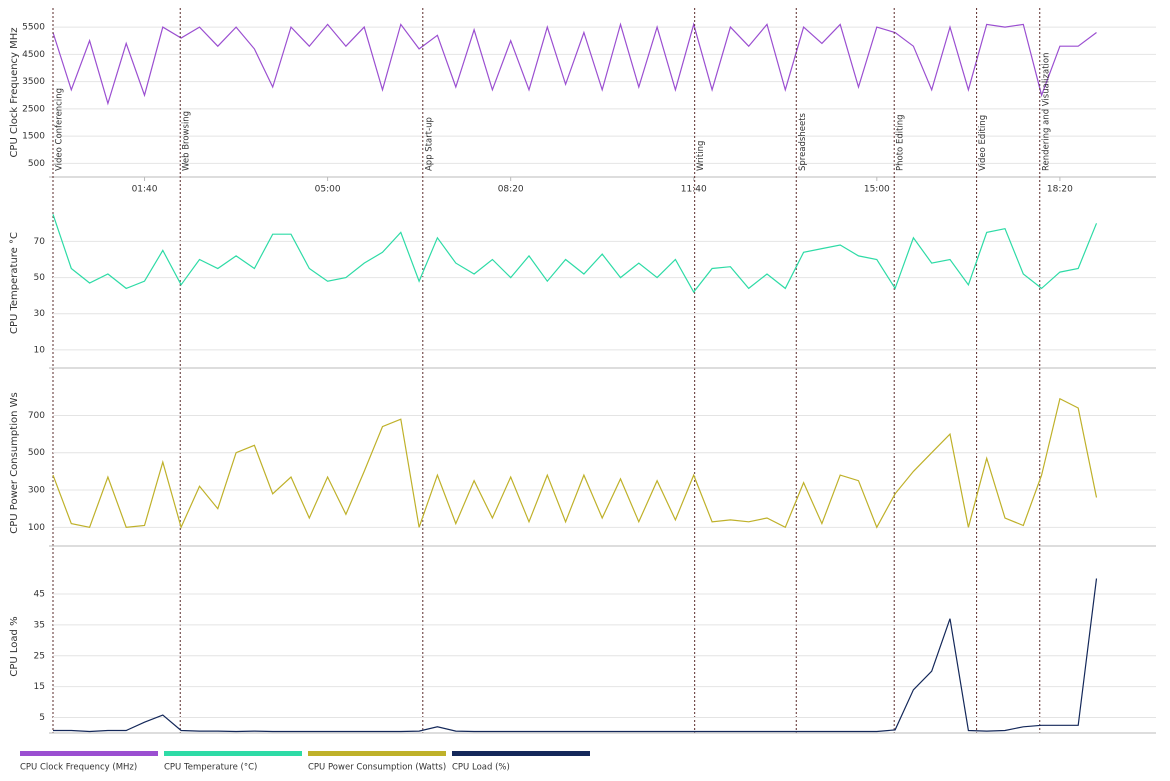 This screenshot has width=1170, height=781. What do you see at coordinates (39, 594) in the screenshot?
I see `y-tick-label: 45` at bounding box center [39, 594].